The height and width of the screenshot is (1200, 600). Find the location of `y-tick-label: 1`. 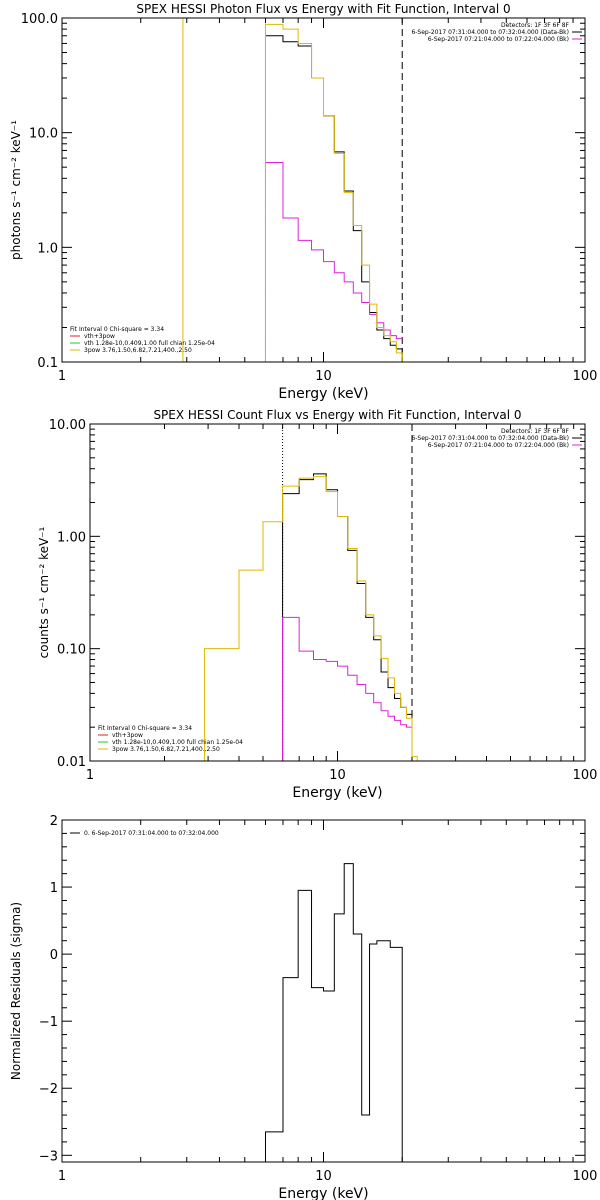

y-tick-label: 1 is located at coordinates (54, 888).